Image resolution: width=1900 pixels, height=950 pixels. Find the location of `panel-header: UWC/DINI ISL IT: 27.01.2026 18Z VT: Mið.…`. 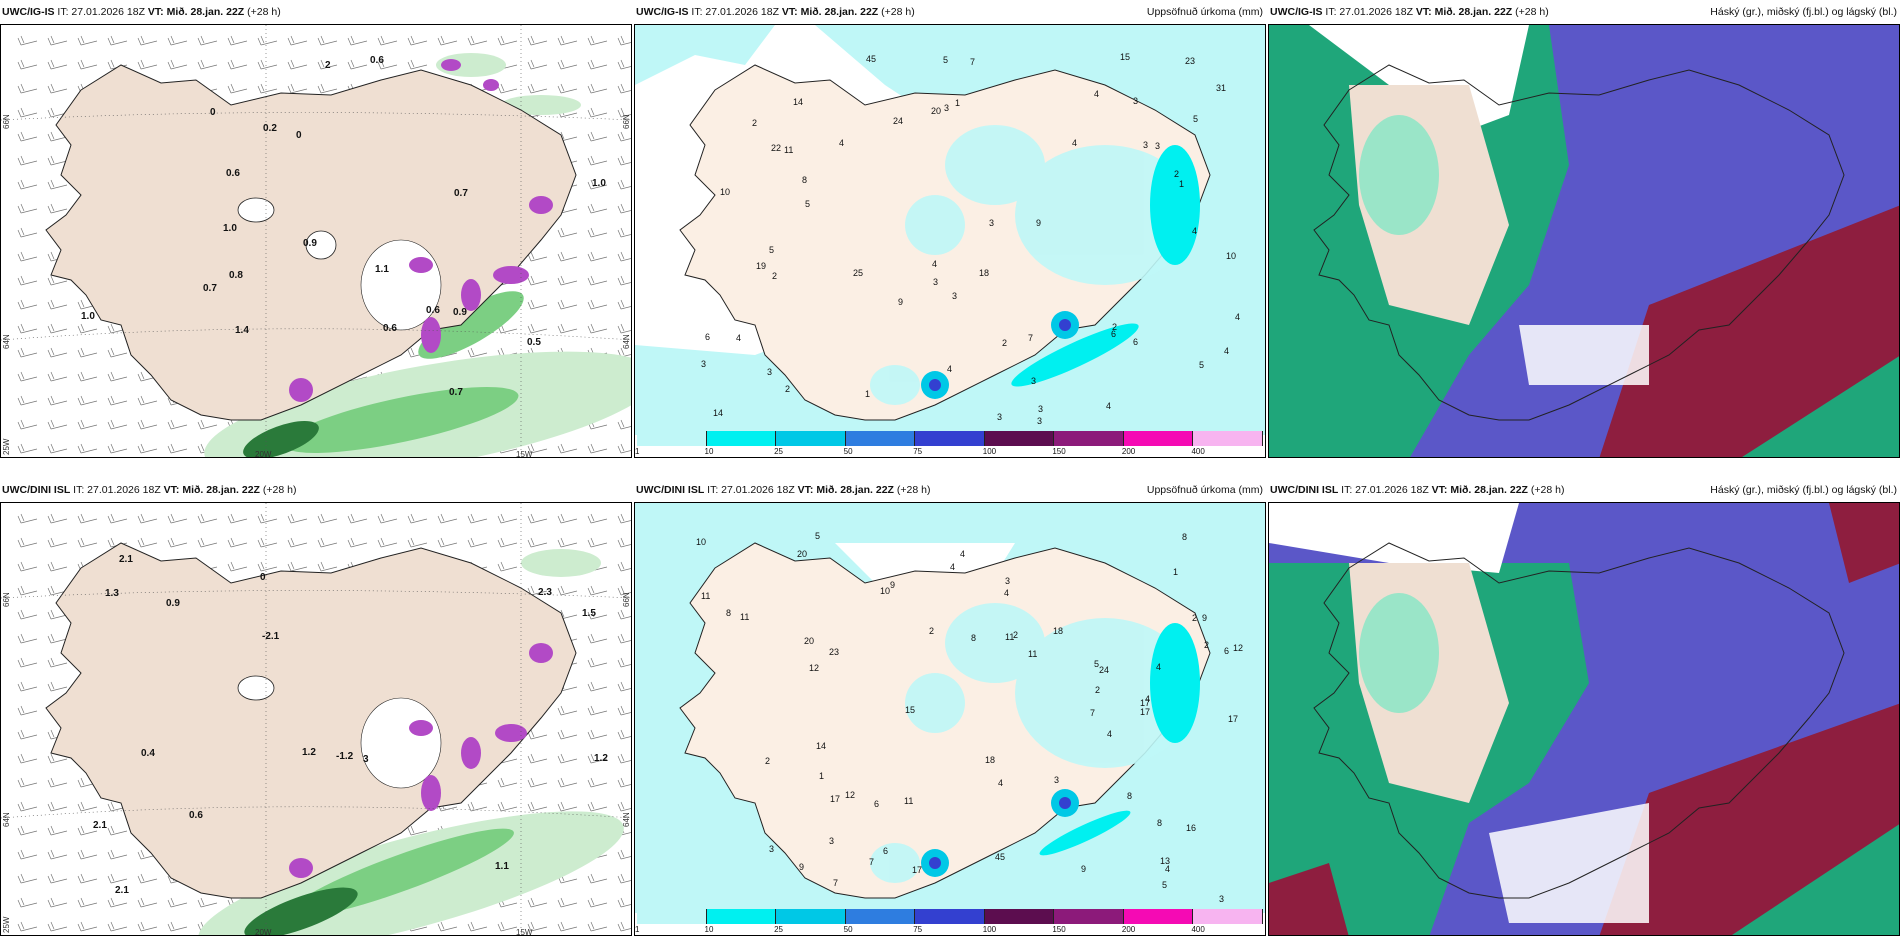

panel-header: UWC/DINI ISL IT: 27.01.2026 18Z VT: Mið.… is located at coordinates (950, 490).